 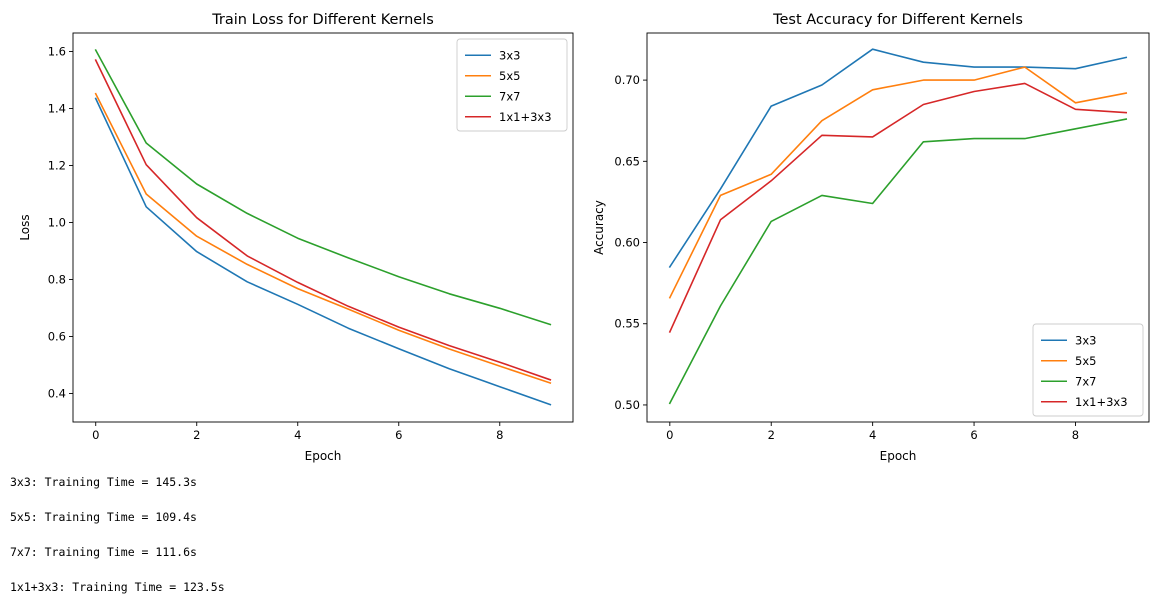 What do you see at coordinates (57, 52) in the screenshot?
I see `y-tick-label: 1.6` at bounding box center [57, 52].